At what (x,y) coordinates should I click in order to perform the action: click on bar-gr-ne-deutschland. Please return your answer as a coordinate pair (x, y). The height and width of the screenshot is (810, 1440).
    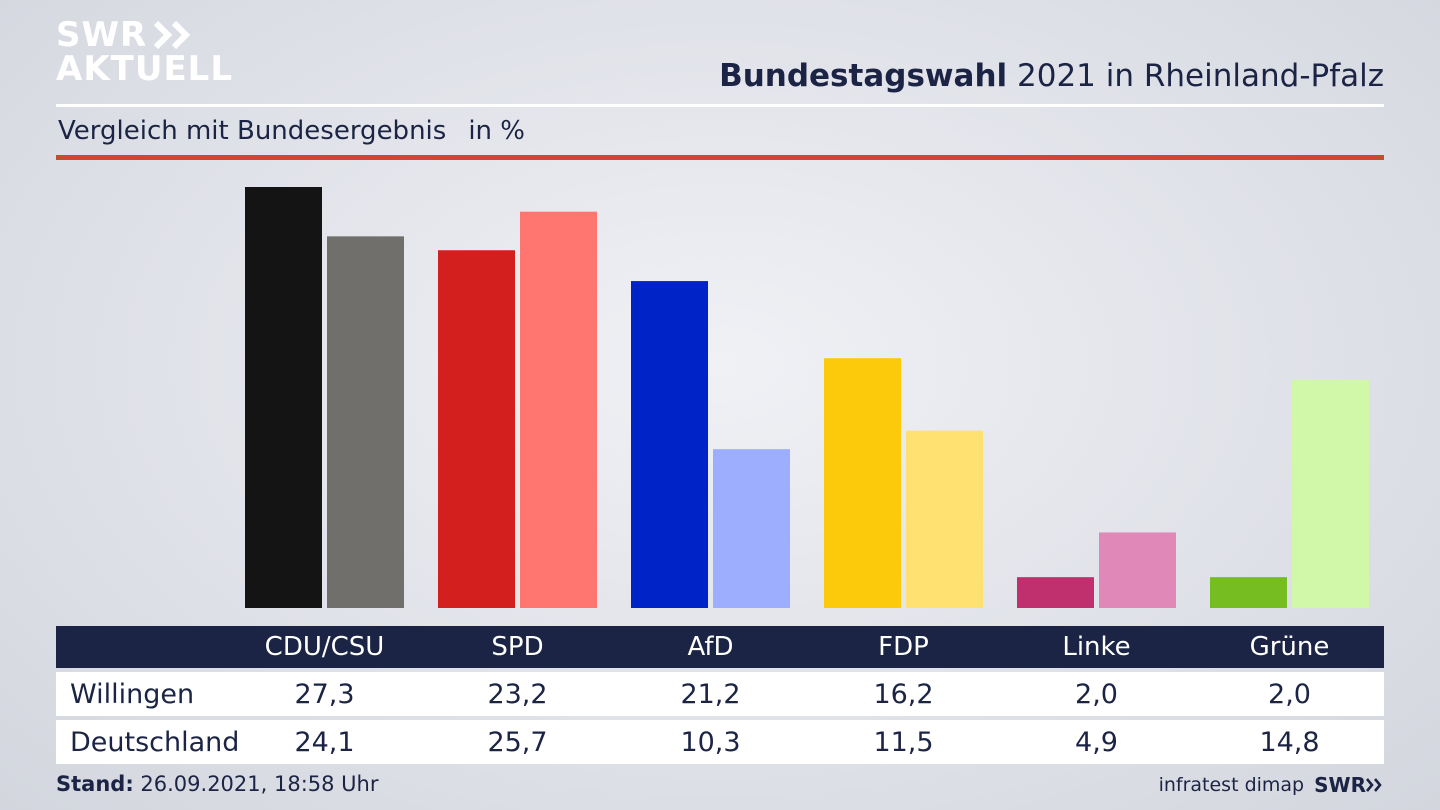
    Looking at the image, I should click on (1330, 493).